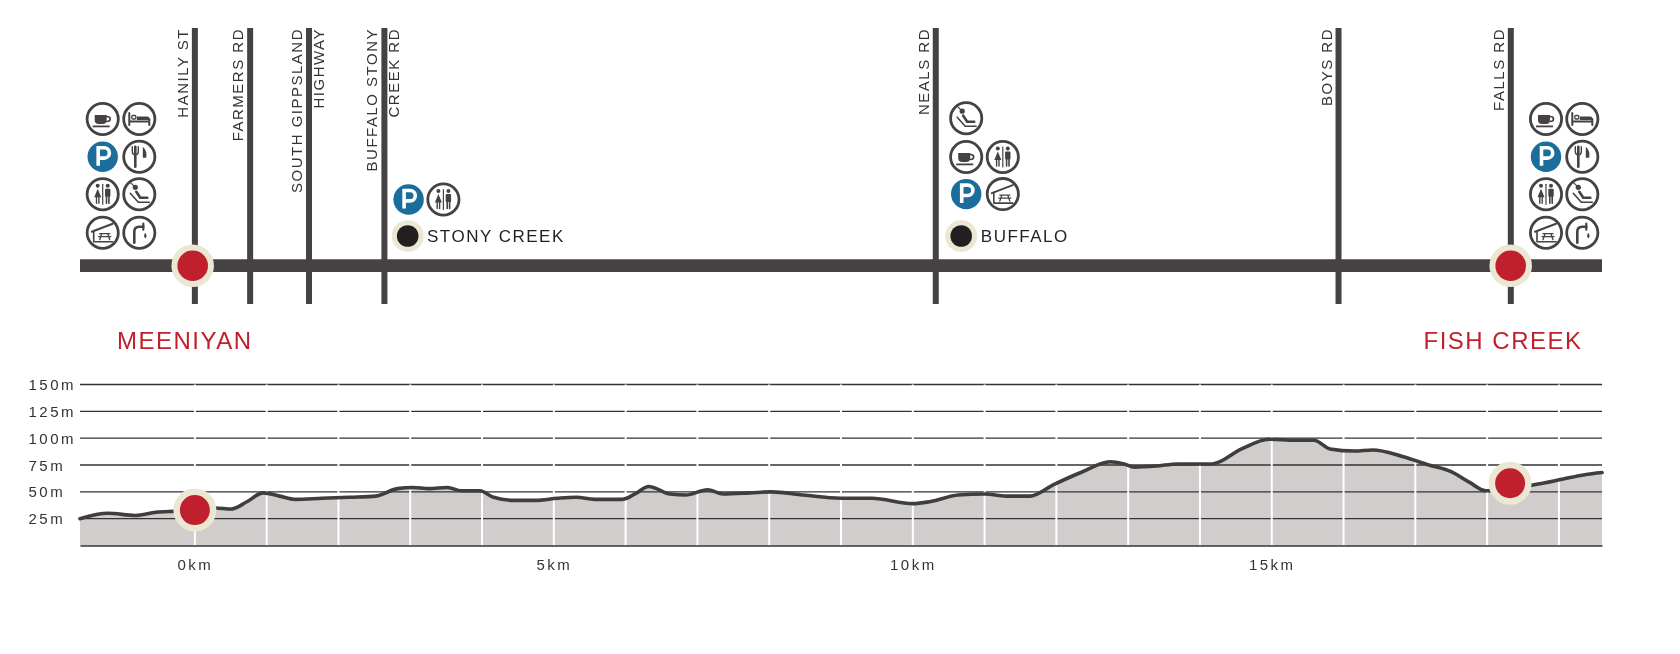  I want to click on y-tick-label: 25m, so click(47, 519).